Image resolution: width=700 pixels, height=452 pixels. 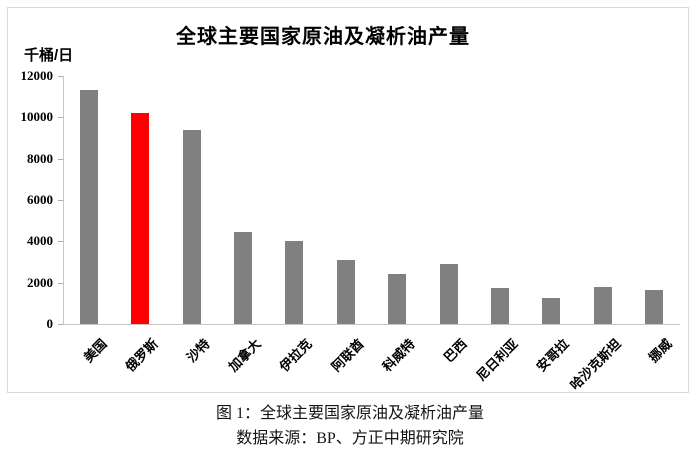 I want to click on x-axis-category-label: 挪威, so click(x=661, y=351).